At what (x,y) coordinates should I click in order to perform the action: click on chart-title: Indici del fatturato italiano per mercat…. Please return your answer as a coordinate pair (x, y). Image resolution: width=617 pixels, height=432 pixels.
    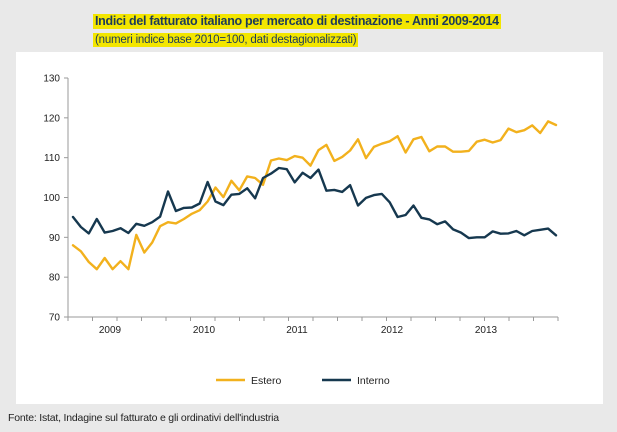
    Looking at the image, I should click on (297, 21).